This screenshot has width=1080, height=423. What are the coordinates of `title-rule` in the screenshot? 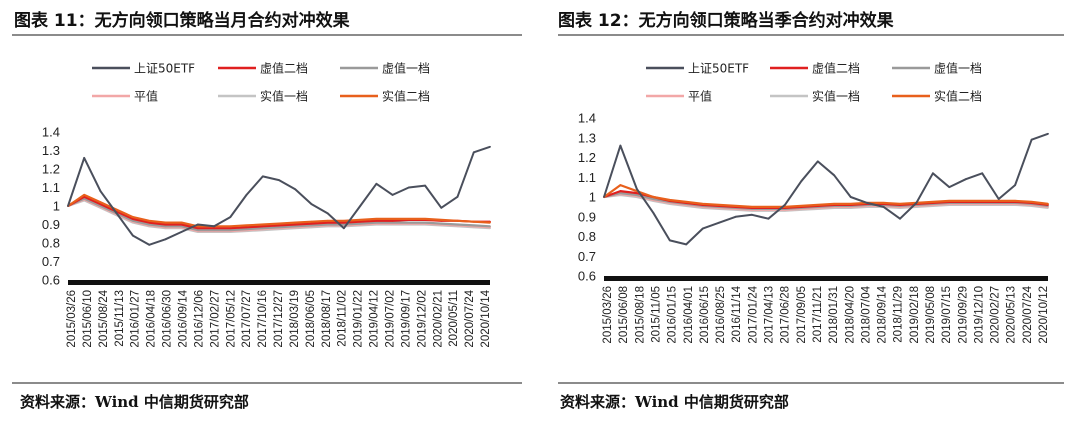 It's located at (267, 35).